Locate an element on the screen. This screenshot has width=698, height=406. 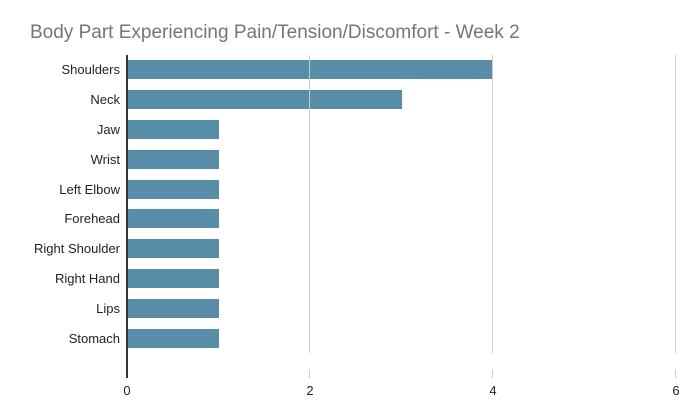
category-label-stomach: Stomach is located at coordinates (94, 338).